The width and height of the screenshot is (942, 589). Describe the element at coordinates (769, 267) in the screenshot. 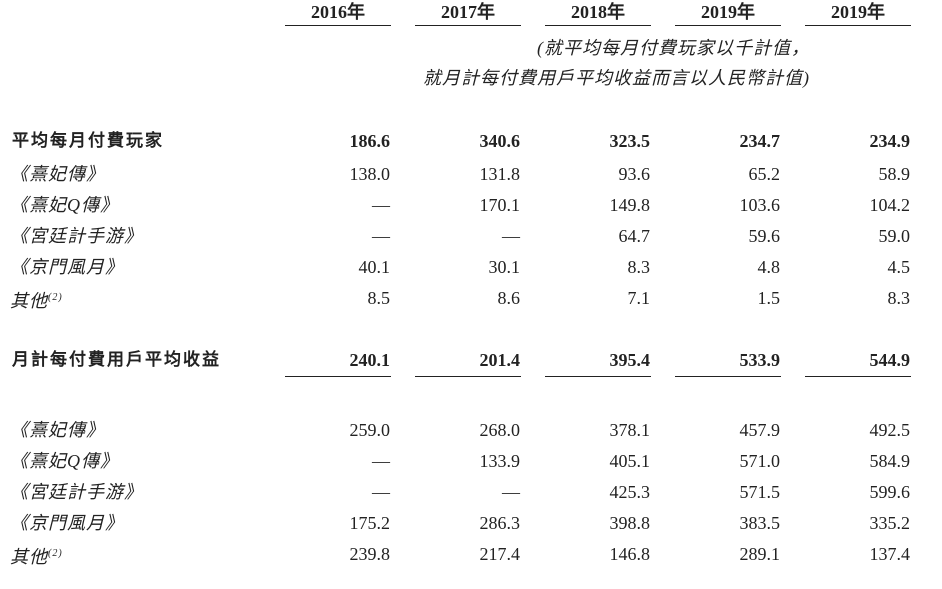

I see `cell-value: 4.8` at that location.